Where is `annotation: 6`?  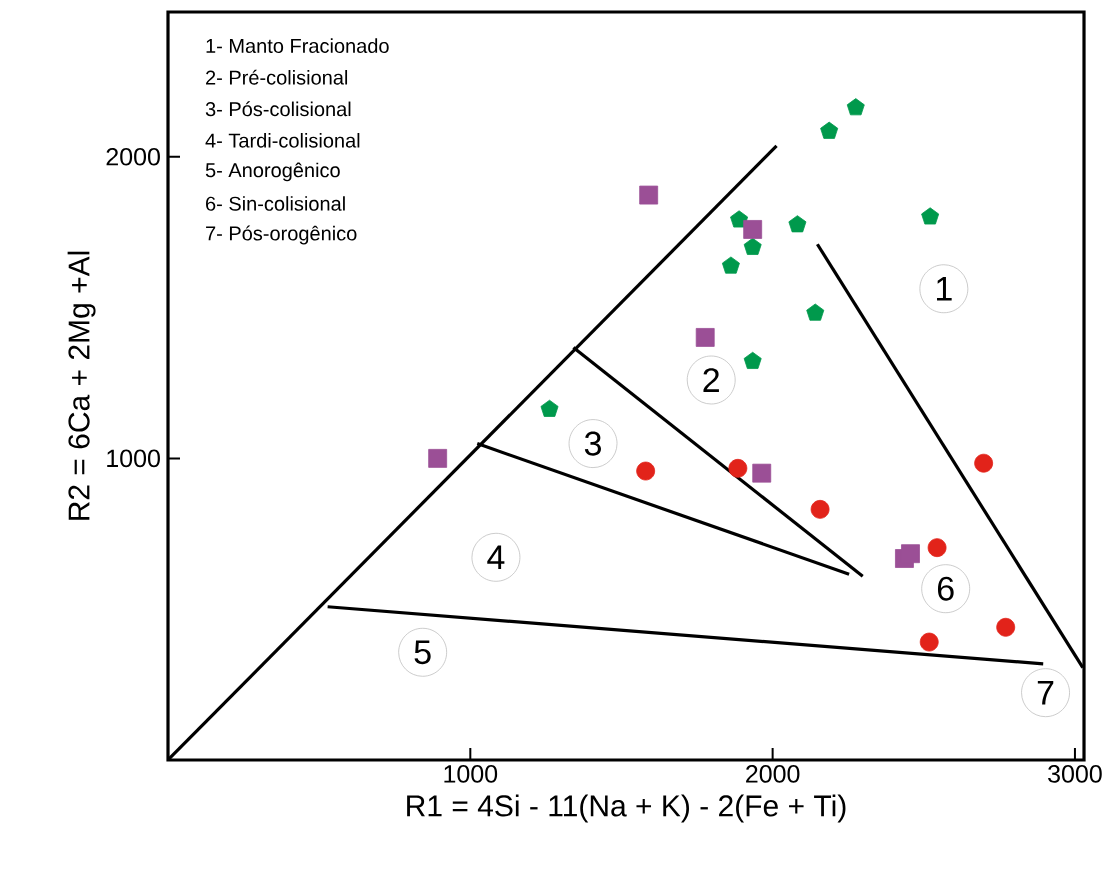 annotation: 6 is located at coordinates (945, 588).